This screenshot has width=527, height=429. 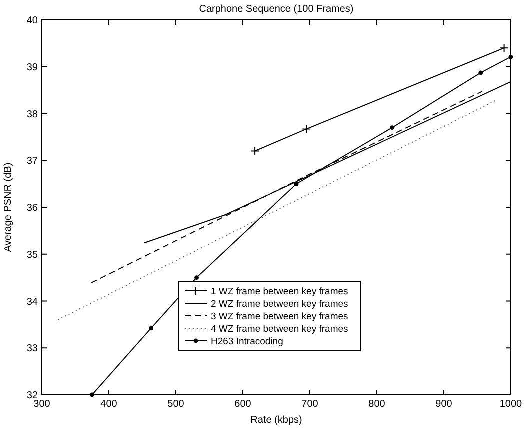 What do you see at coordinates (280, 304) in the screenshot?
I see `legend-label: 2 WZ frame between key frames` at bounding box center [280, 304].